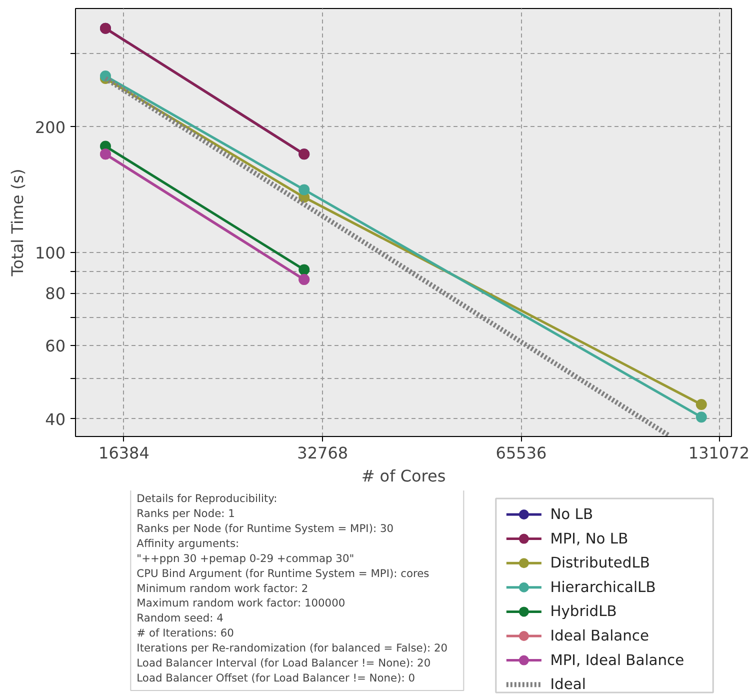 The image size is (749, 700). I want to click on x-tick-label: 16384, so click(124, 453).